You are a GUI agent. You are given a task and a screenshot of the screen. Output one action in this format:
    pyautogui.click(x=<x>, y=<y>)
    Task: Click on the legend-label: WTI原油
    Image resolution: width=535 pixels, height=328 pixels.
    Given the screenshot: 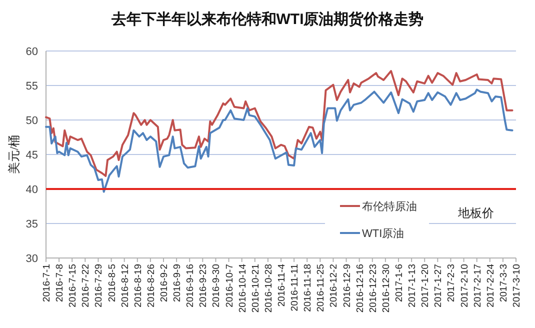 What is the action you would take?
    pyautogui.click(x=383, y=233)
    